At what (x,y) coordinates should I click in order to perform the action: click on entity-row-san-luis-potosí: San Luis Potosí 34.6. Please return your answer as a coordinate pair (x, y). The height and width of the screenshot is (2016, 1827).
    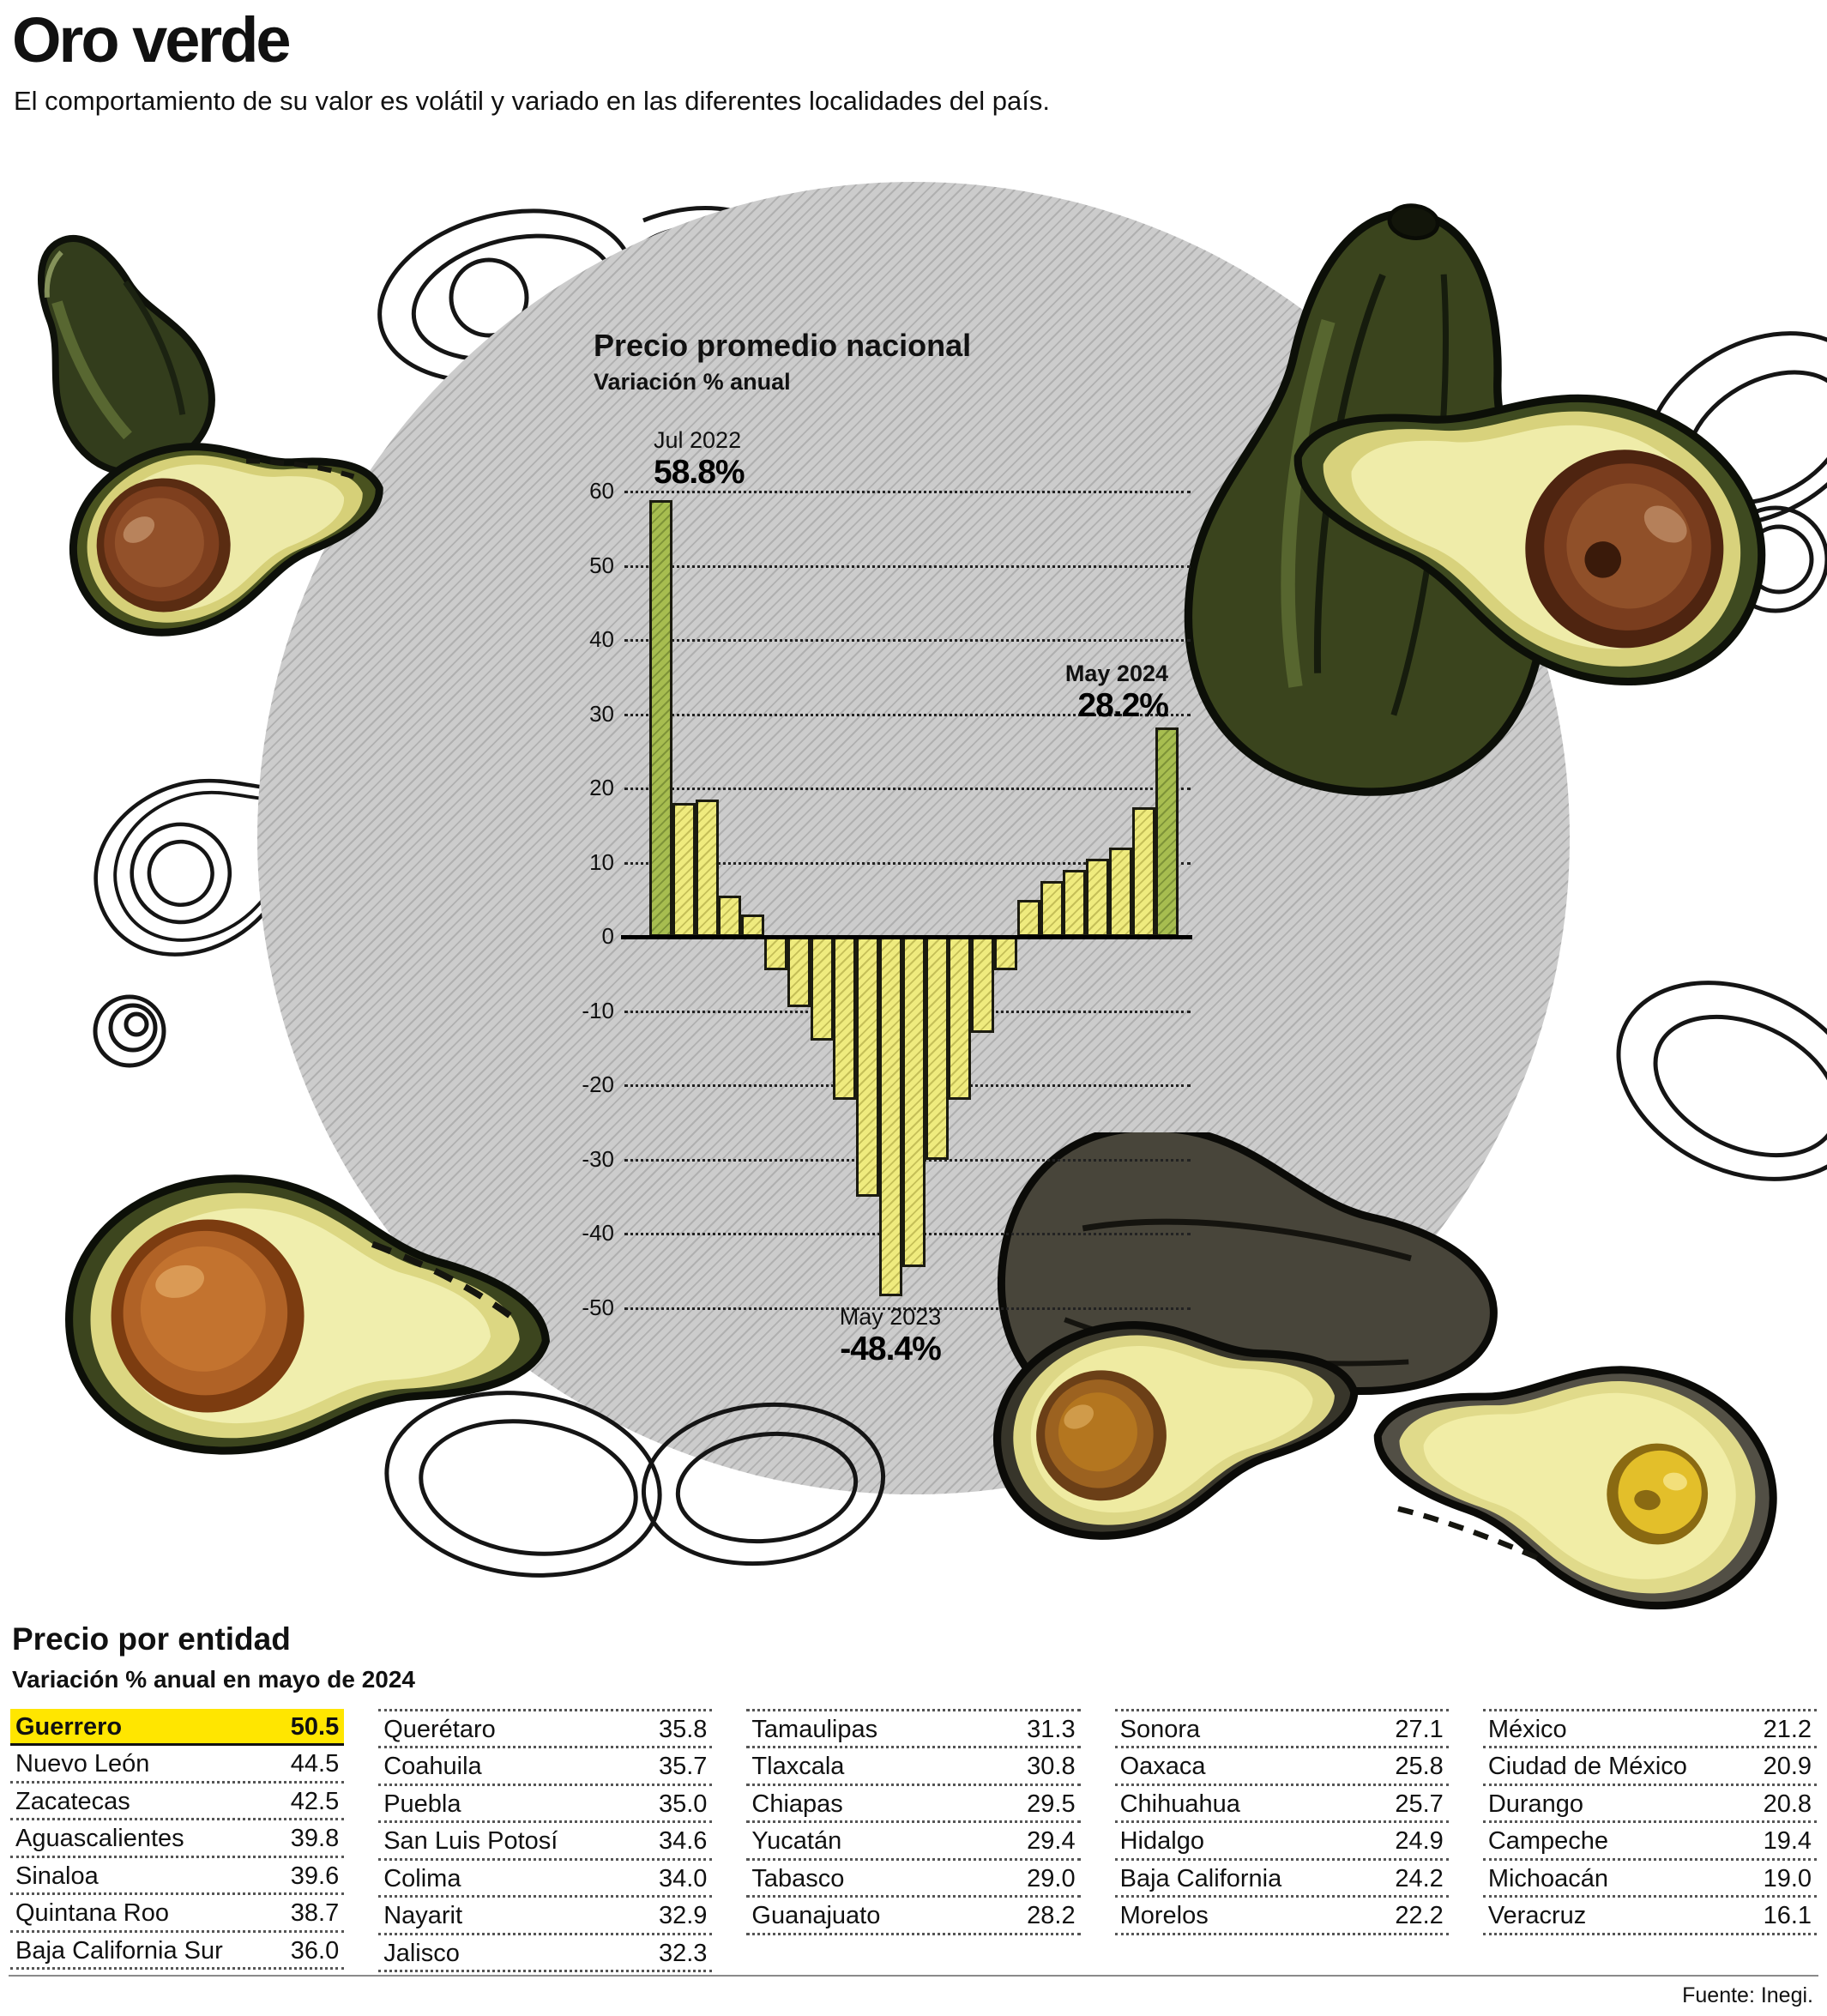
    Looking at the image, I should click on (545, 1842).